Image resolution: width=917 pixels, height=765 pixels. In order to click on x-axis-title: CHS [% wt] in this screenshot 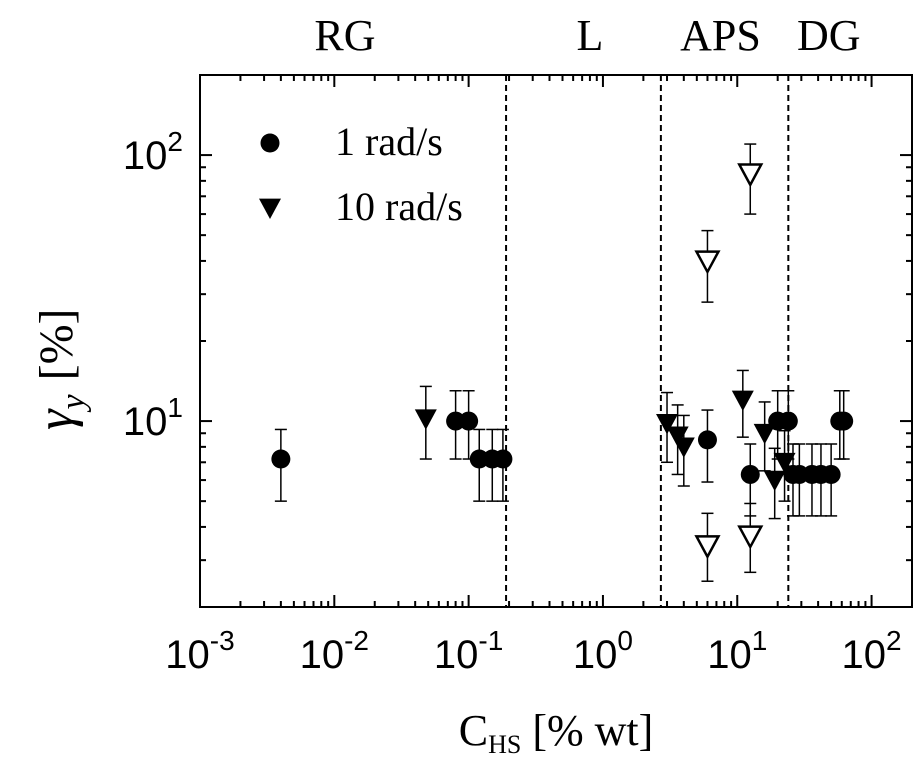, I will do `click(556, 732)`.